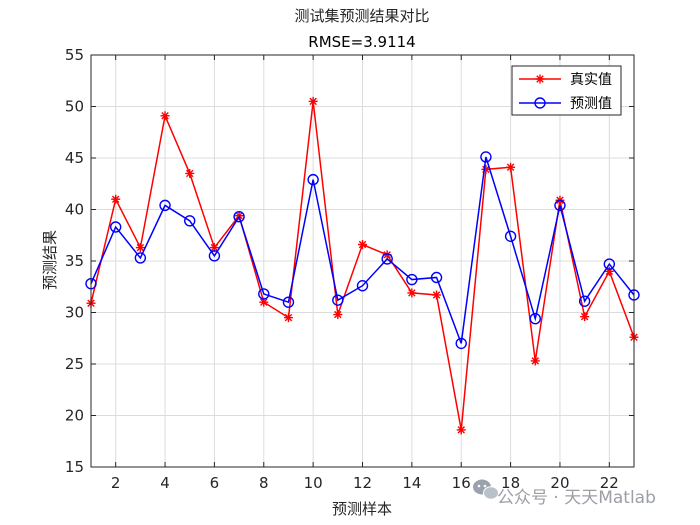  I want to click on y-tick-label: 30, so click(74, 313).